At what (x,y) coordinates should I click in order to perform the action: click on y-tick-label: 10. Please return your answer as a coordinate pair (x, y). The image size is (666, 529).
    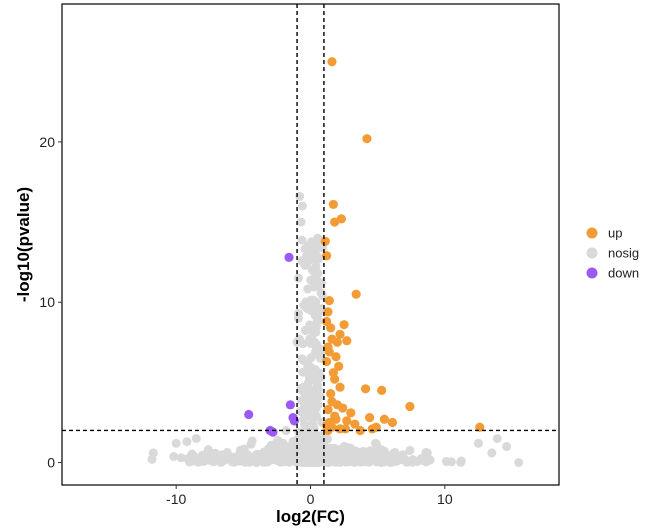
    Looking at the image, I should click on (47, 302).